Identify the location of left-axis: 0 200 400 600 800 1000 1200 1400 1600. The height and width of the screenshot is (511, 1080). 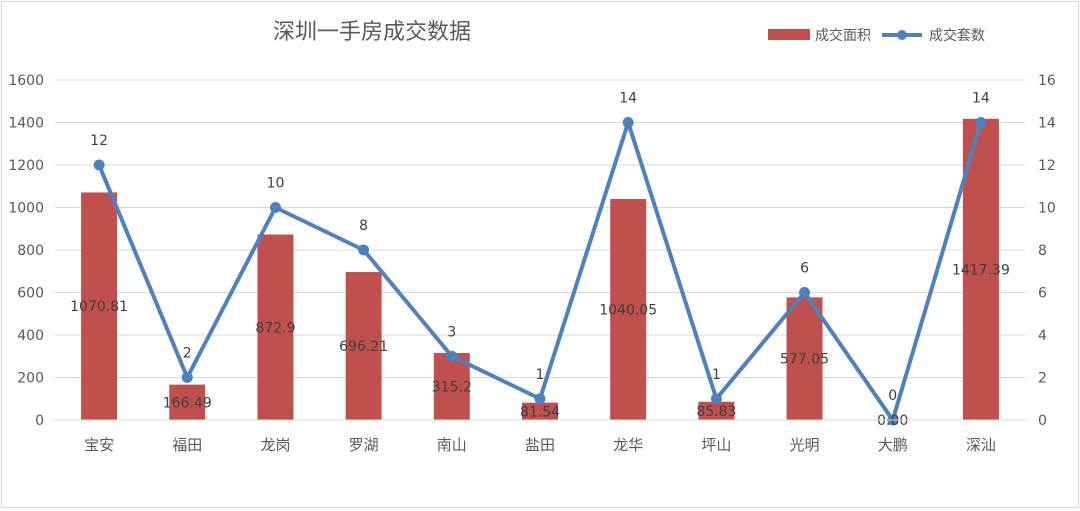
(26, 251).